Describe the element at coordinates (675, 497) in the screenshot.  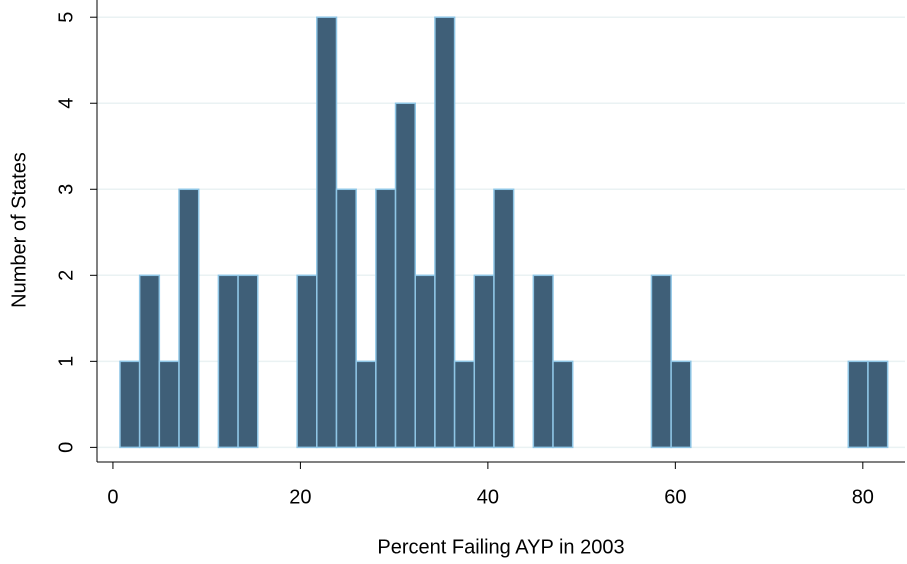
I see `x-tick-label: 60` at that location.